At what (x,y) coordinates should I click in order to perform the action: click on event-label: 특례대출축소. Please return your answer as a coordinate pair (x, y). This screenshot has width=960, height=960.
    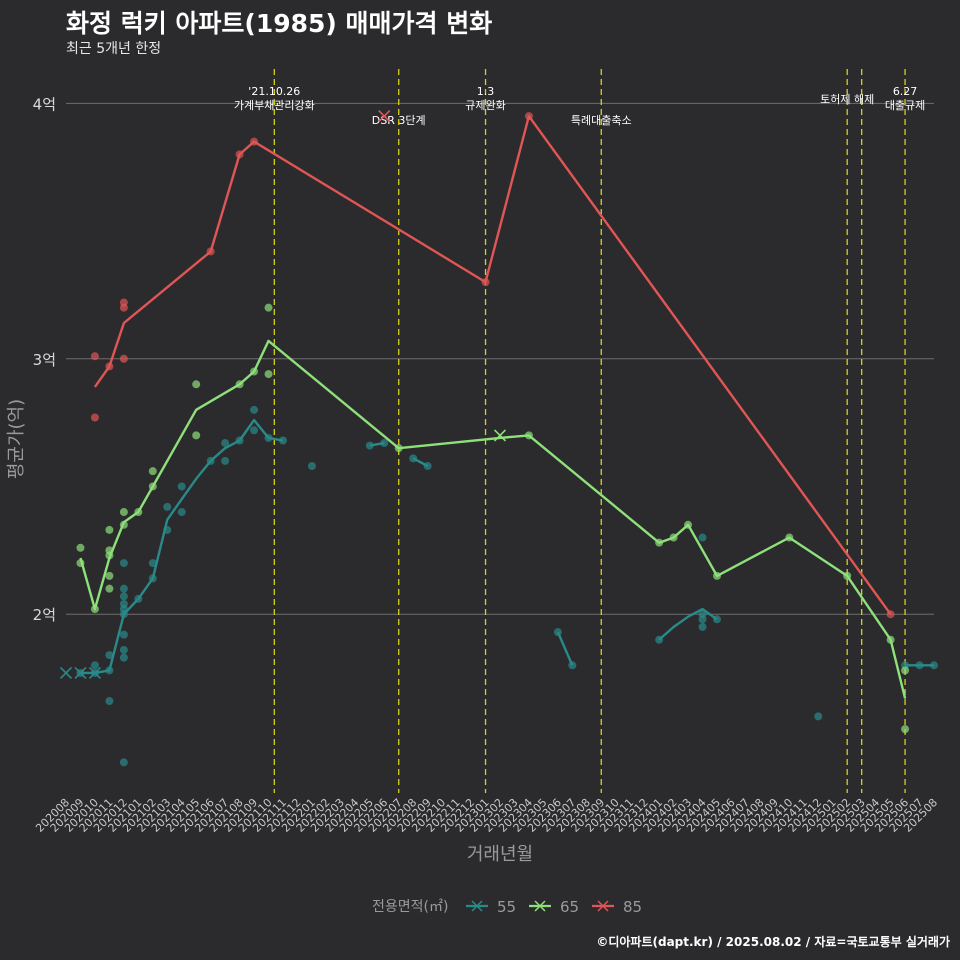
    Looking at the image, I should click on (601, 120).